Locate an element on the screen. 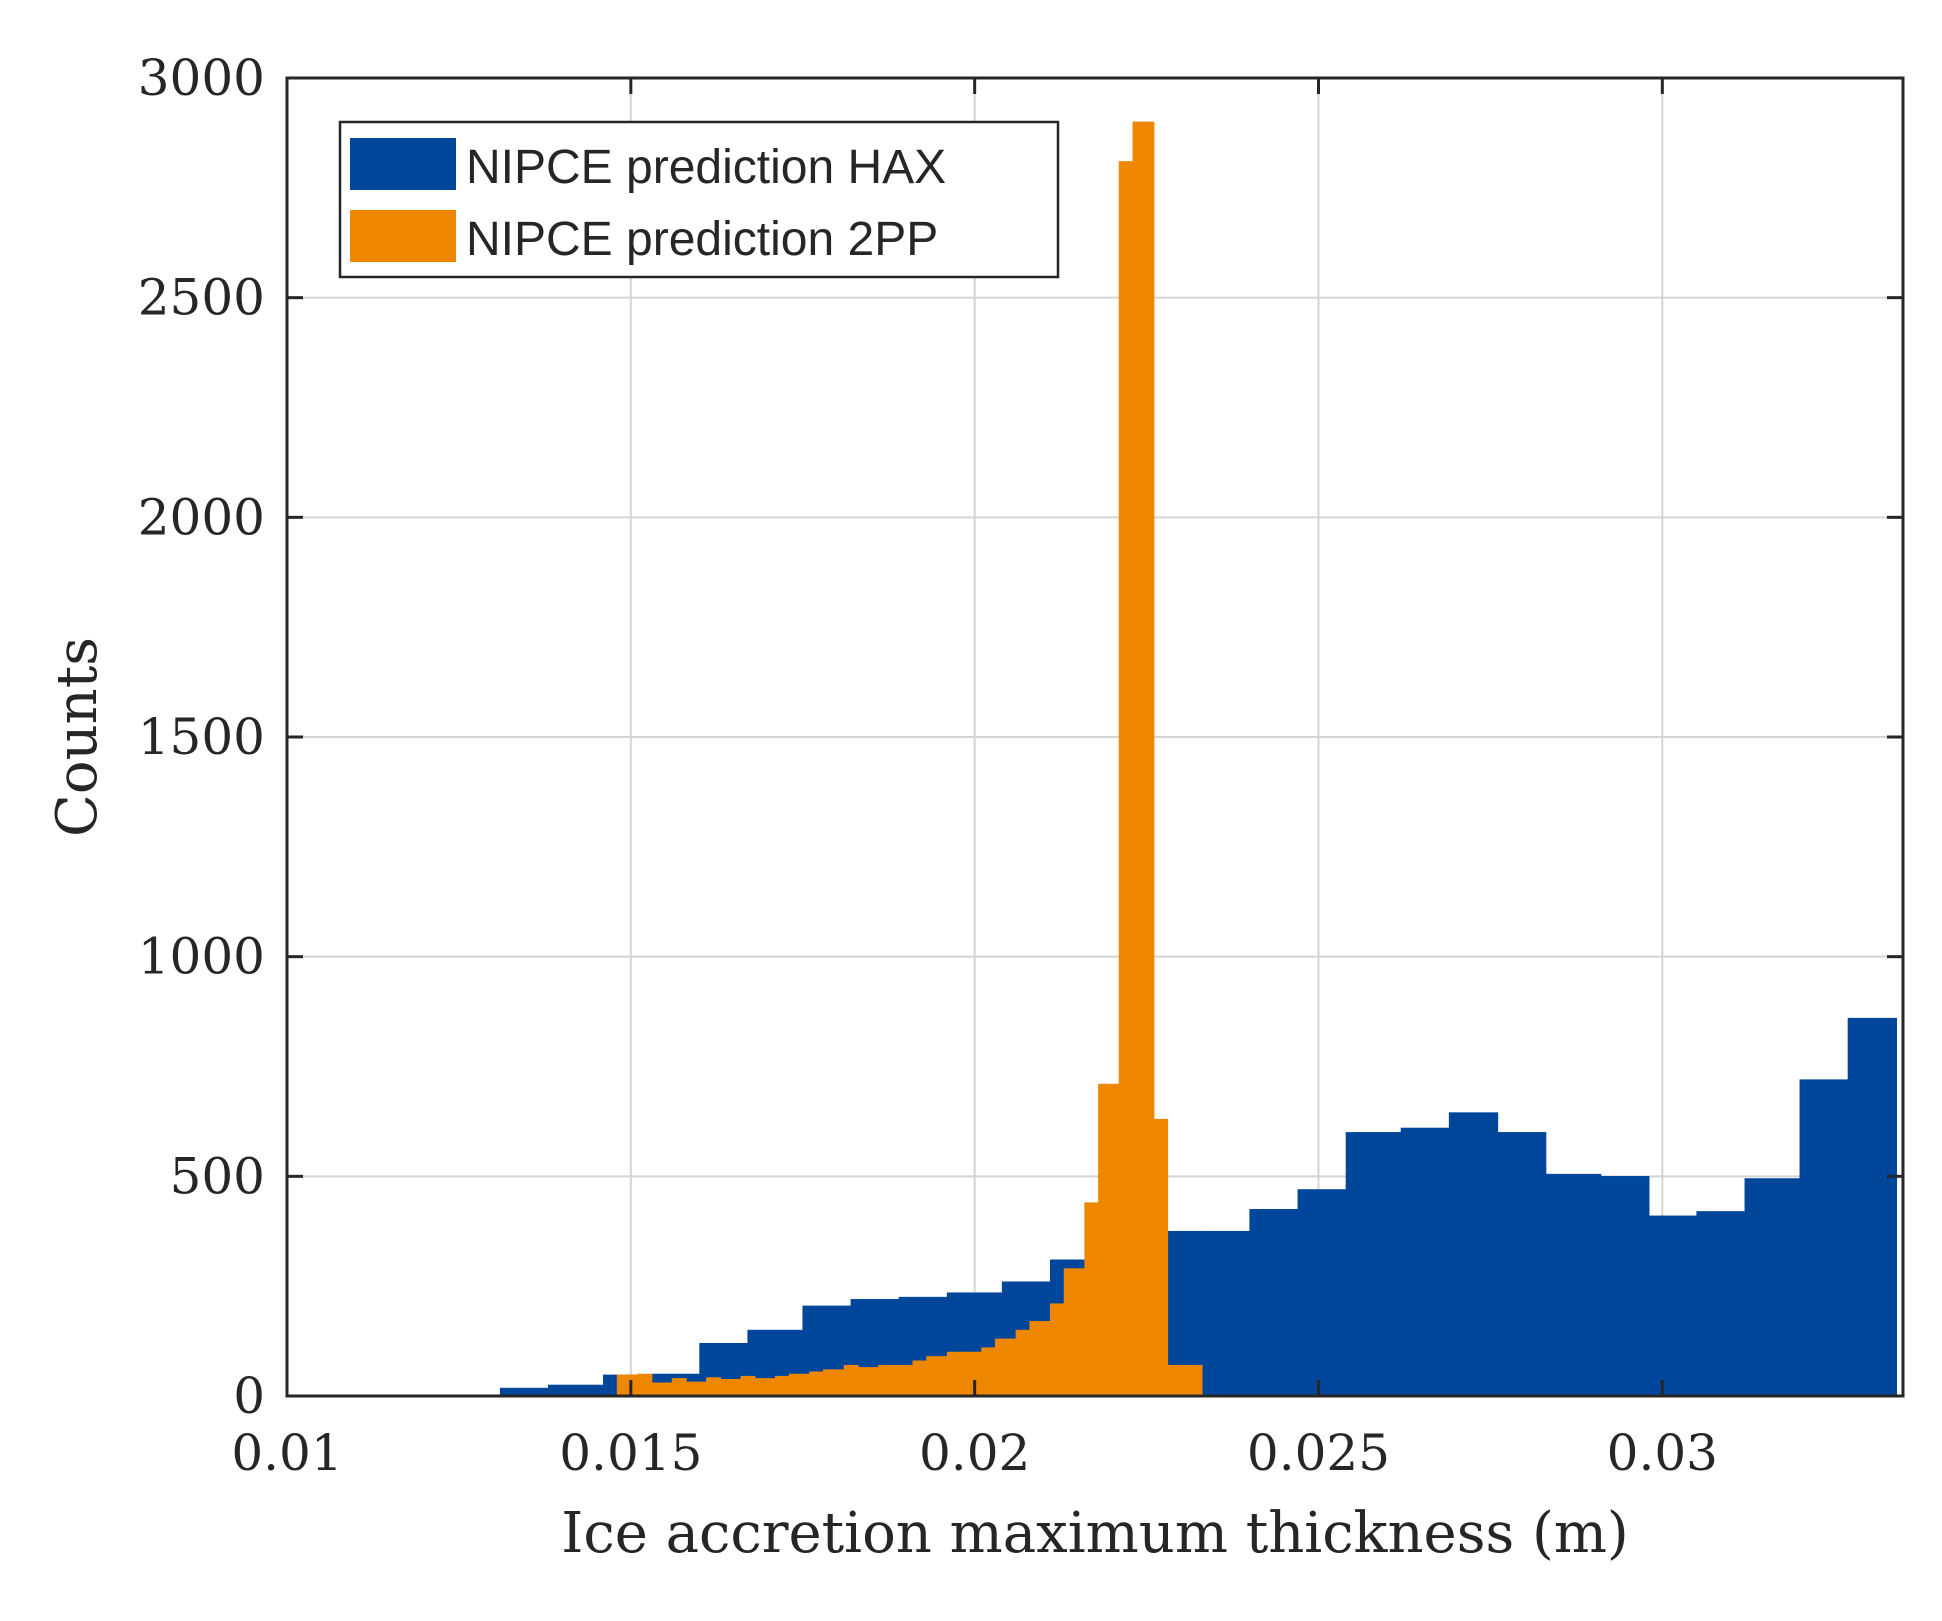 The width and height of the screenshot is (1942, 1621). y-axis-label: Counts is located at coordinates (77, 737).